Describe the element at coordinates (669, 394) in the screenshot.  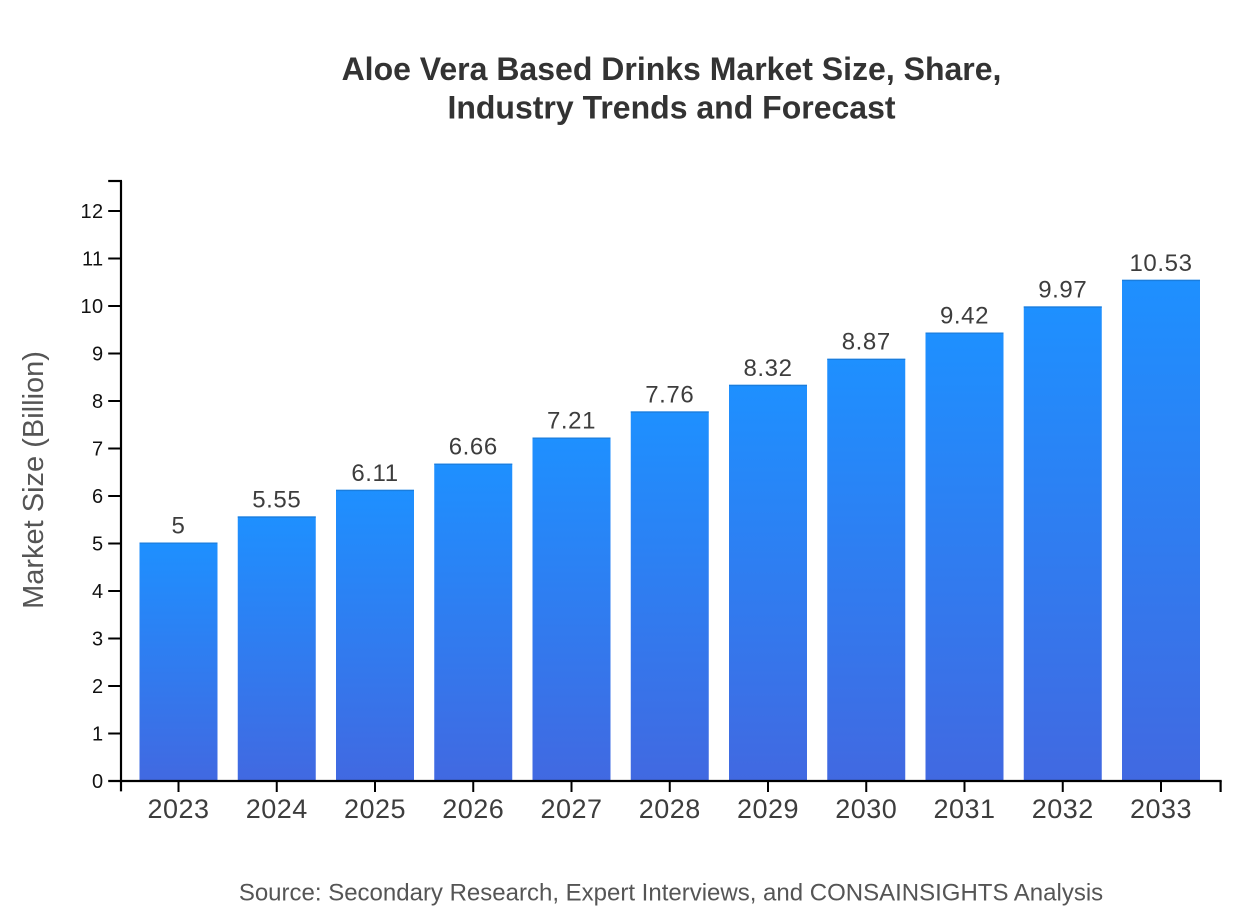
I see `svg-text: 7.76` at that location.